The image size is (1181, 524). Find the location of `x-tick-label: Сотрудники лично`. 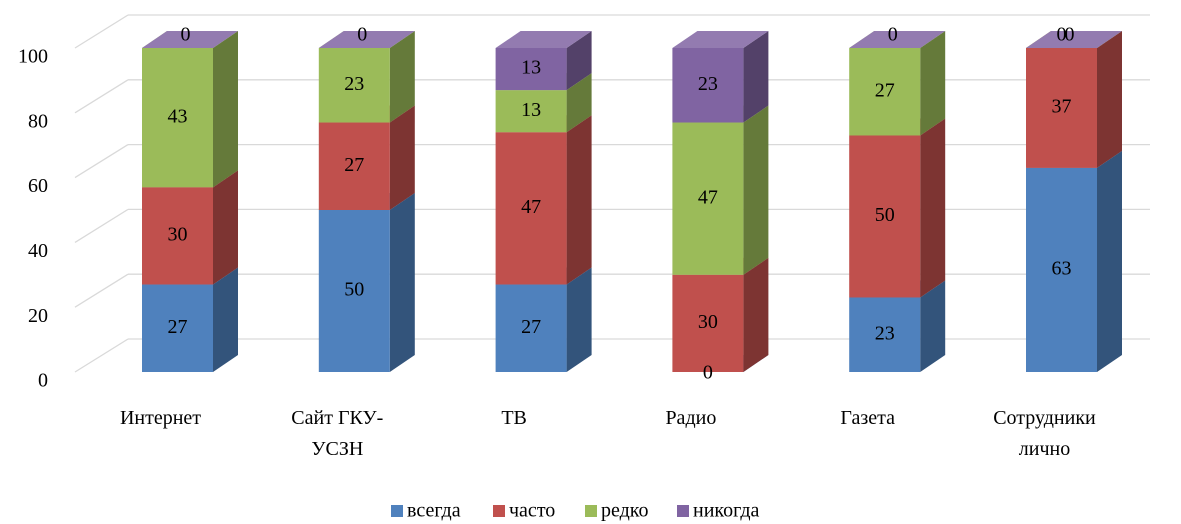

x-tick-label: Сотрудники лично is located at coordinates (1044, 433).